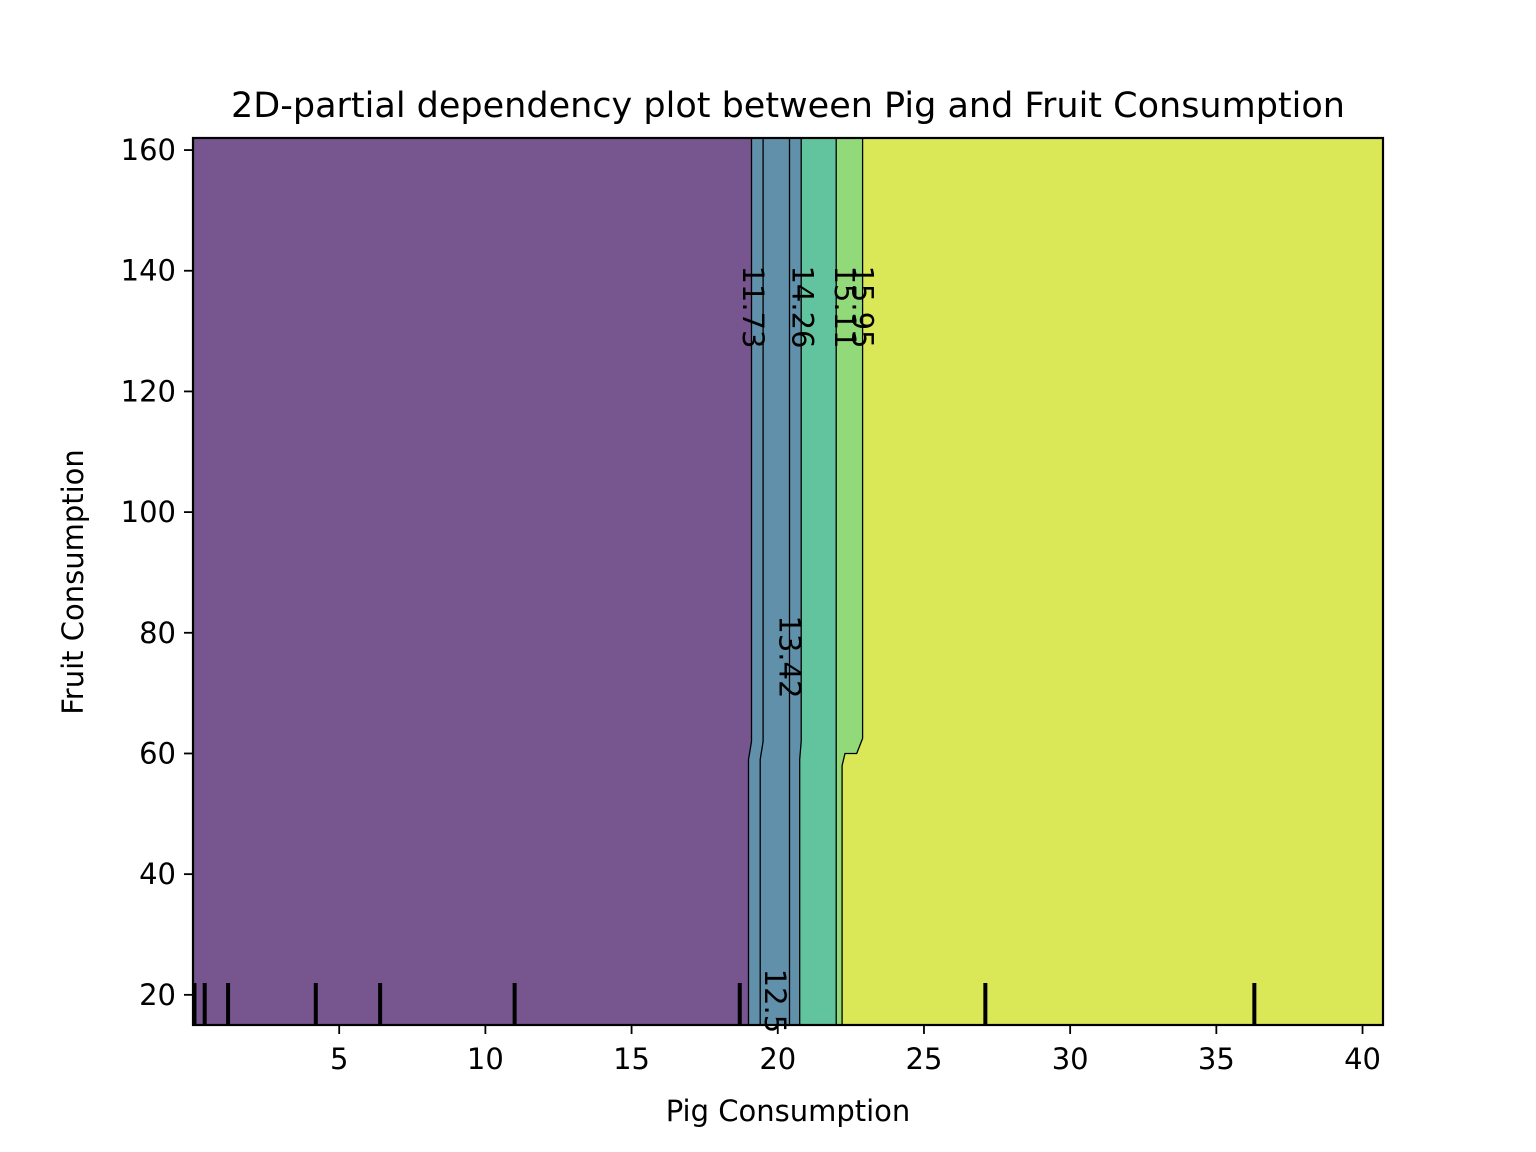 This screenshot has height=1152, width=1536. I want to click on contour-line-15.95, so click(852, 581).